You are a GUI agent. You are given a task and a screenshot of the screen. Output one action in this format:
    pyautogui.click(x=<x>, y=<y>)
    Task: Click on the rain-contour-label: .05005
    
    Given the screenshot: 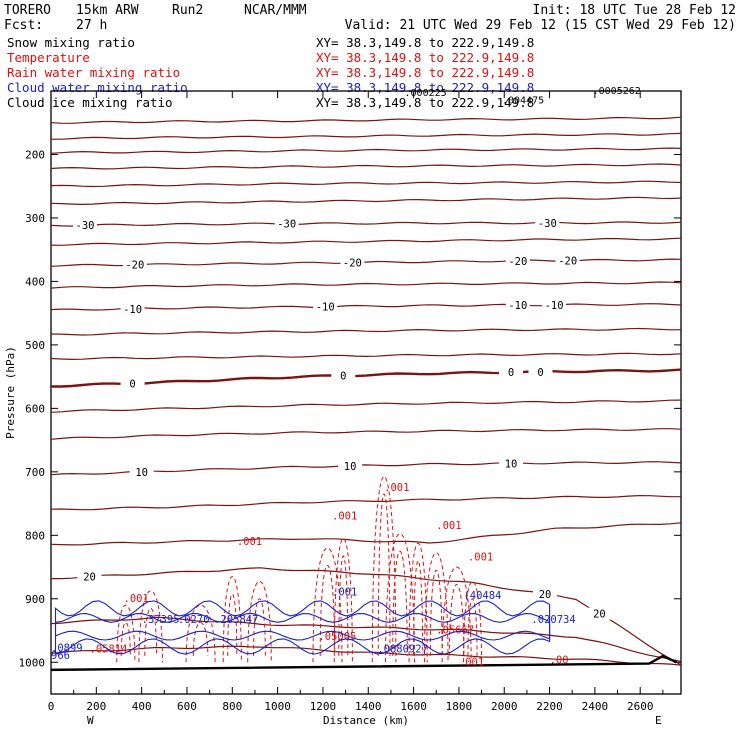 What is the action you would take?
    pyautogui.click(x=337, y=637)
    